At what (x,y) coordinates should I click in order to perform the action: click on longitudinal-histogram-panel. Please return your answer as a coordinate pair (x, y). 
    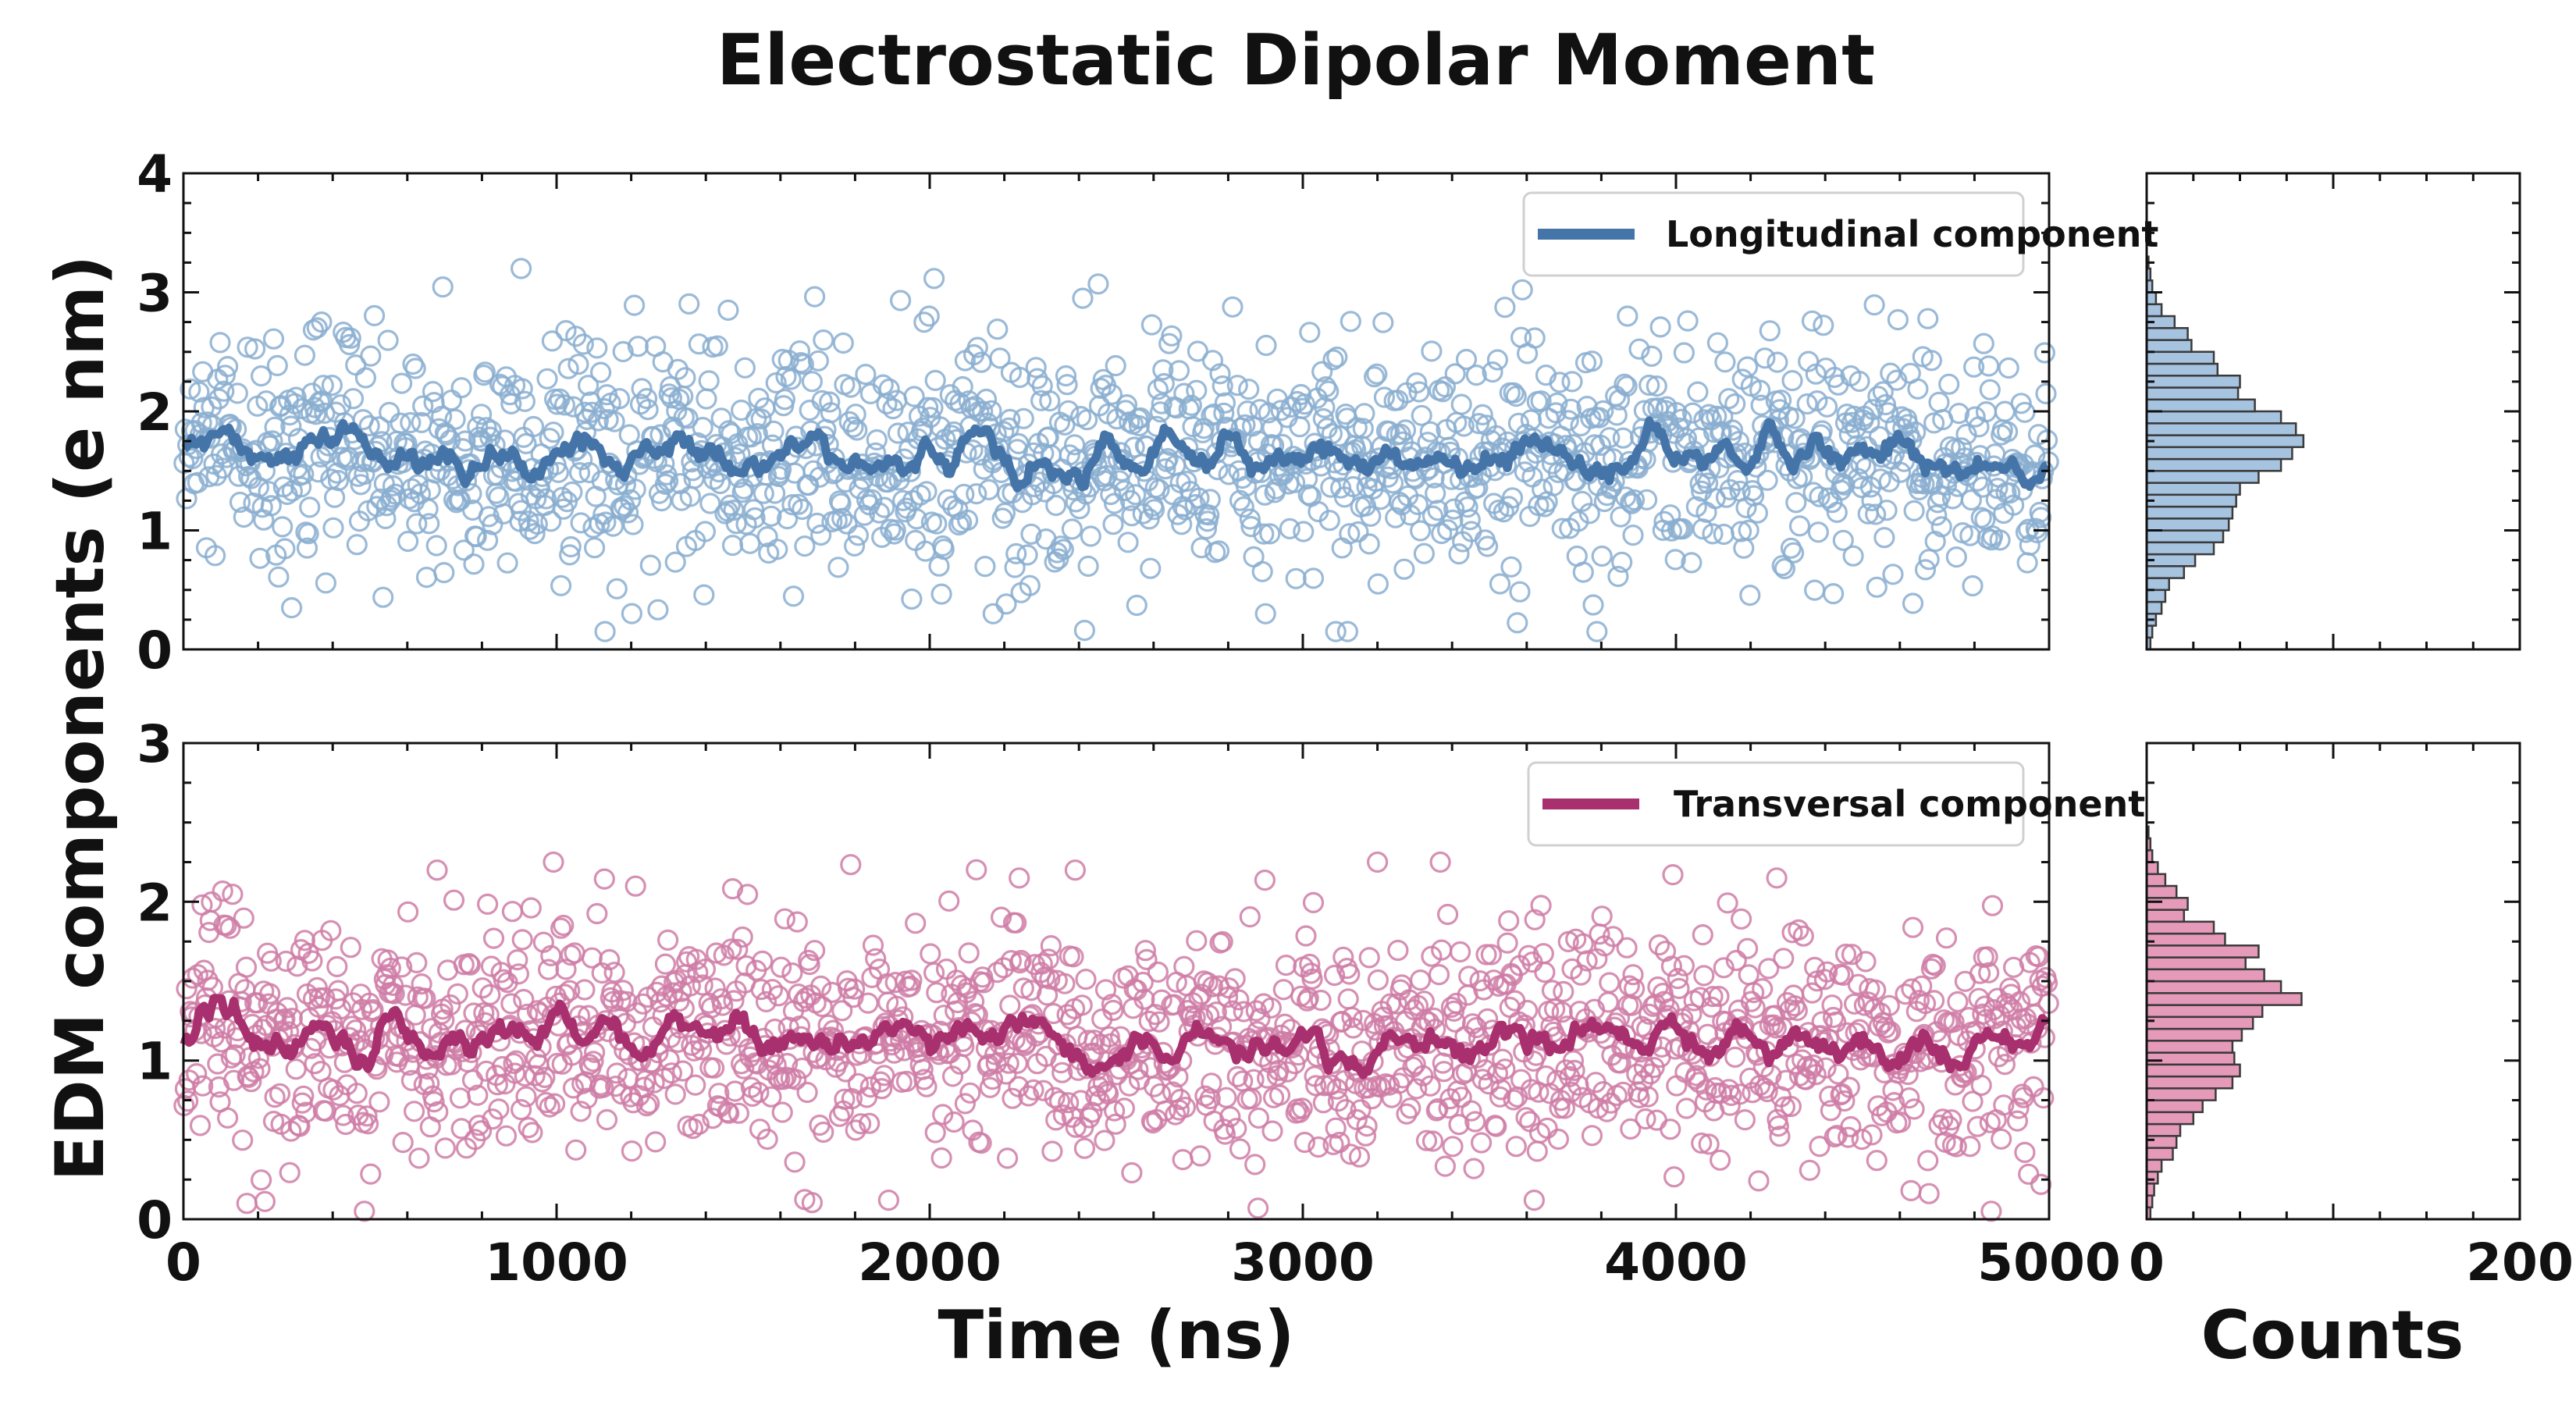
    Looking at the image, I should click on (2333, 411).